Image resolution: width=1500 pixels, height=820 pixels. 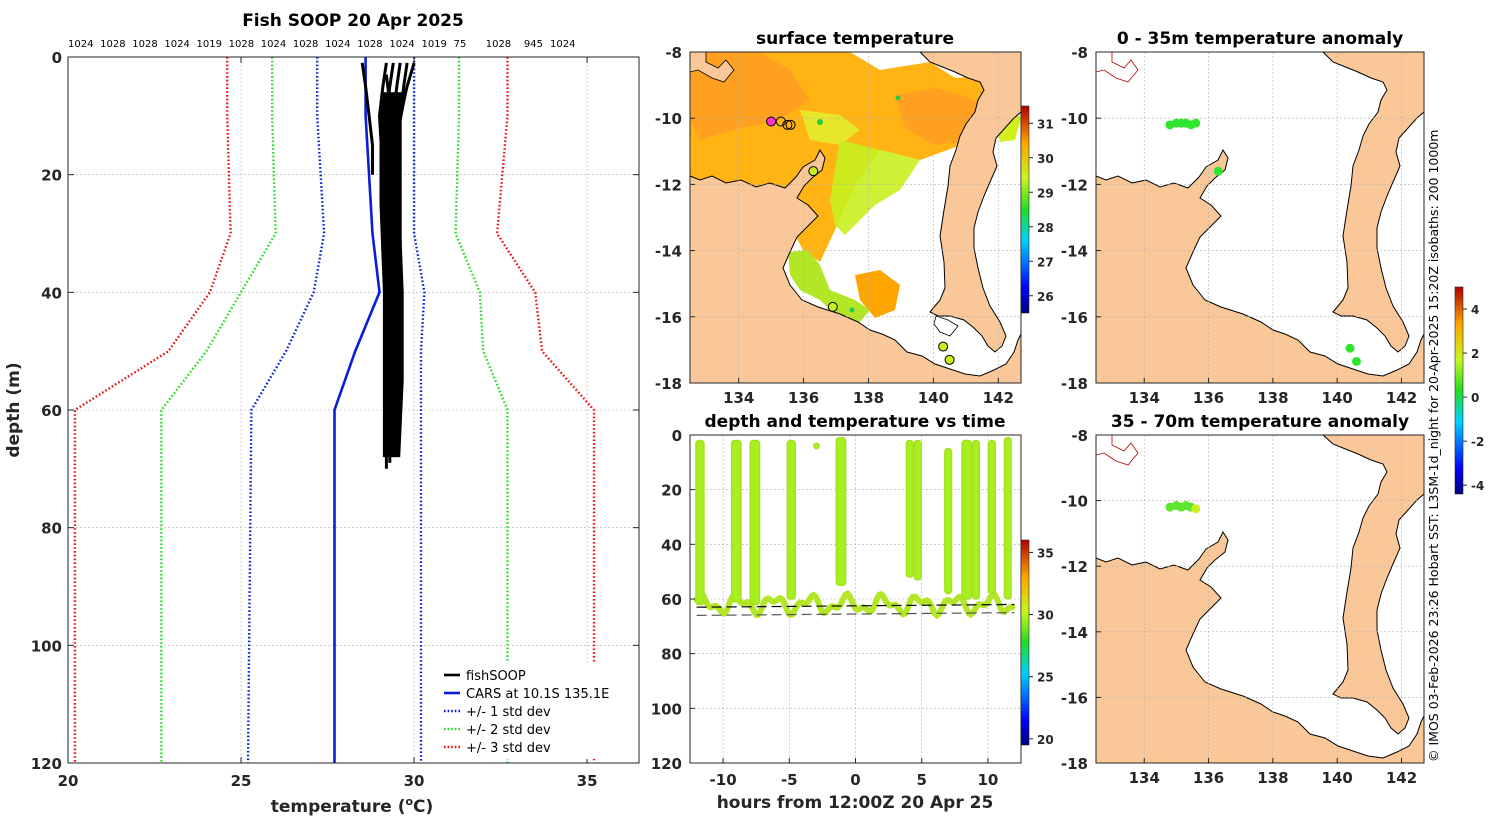 What do you see at coordinates (1272, 778) in the screenshot?
I see `anomaly-35-70-x-tick-label: 138` at bounding box center [1272, 778].